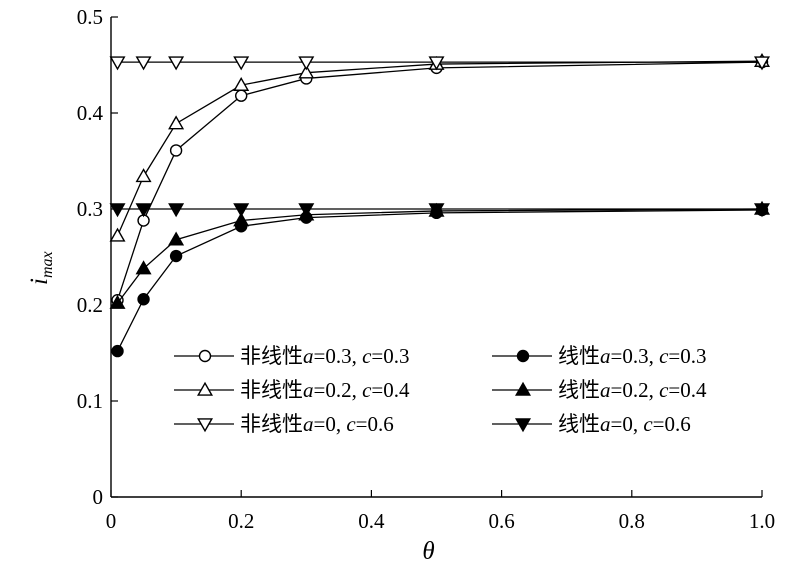 This screenshot has height=571, width=800. I want to click on legend-item: 线性a=0.3, c=0.3, so click(599, 356).